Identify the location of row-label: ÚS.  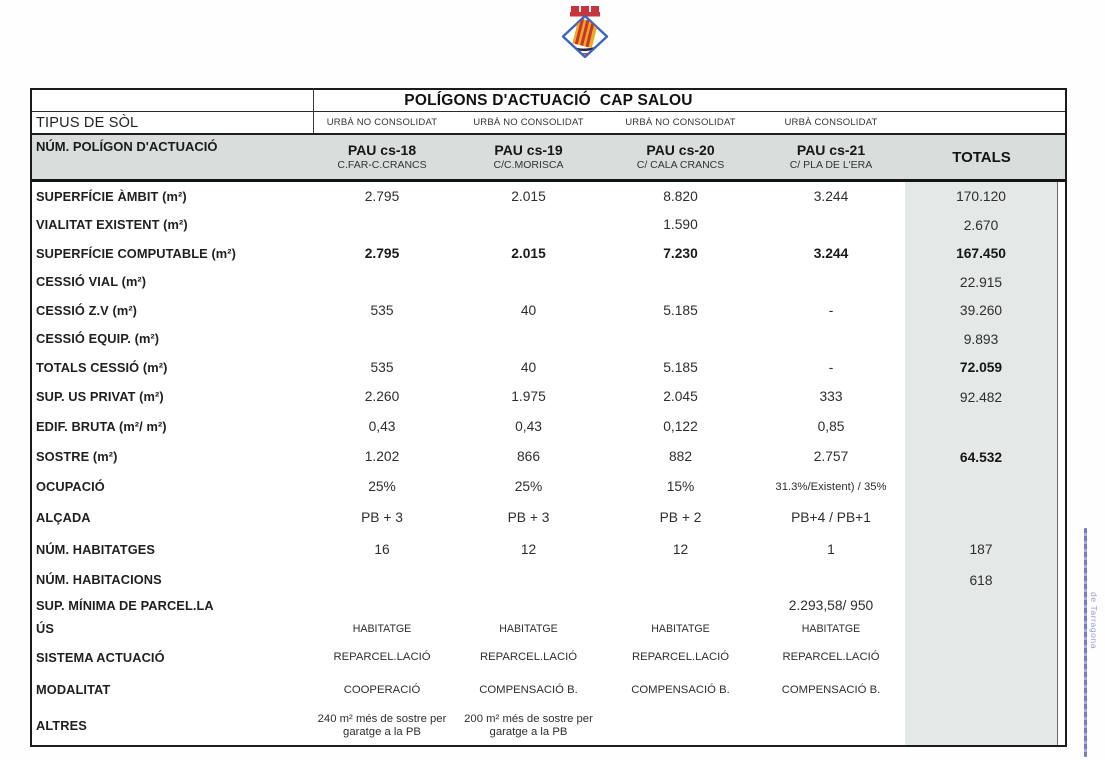
(45, 629).